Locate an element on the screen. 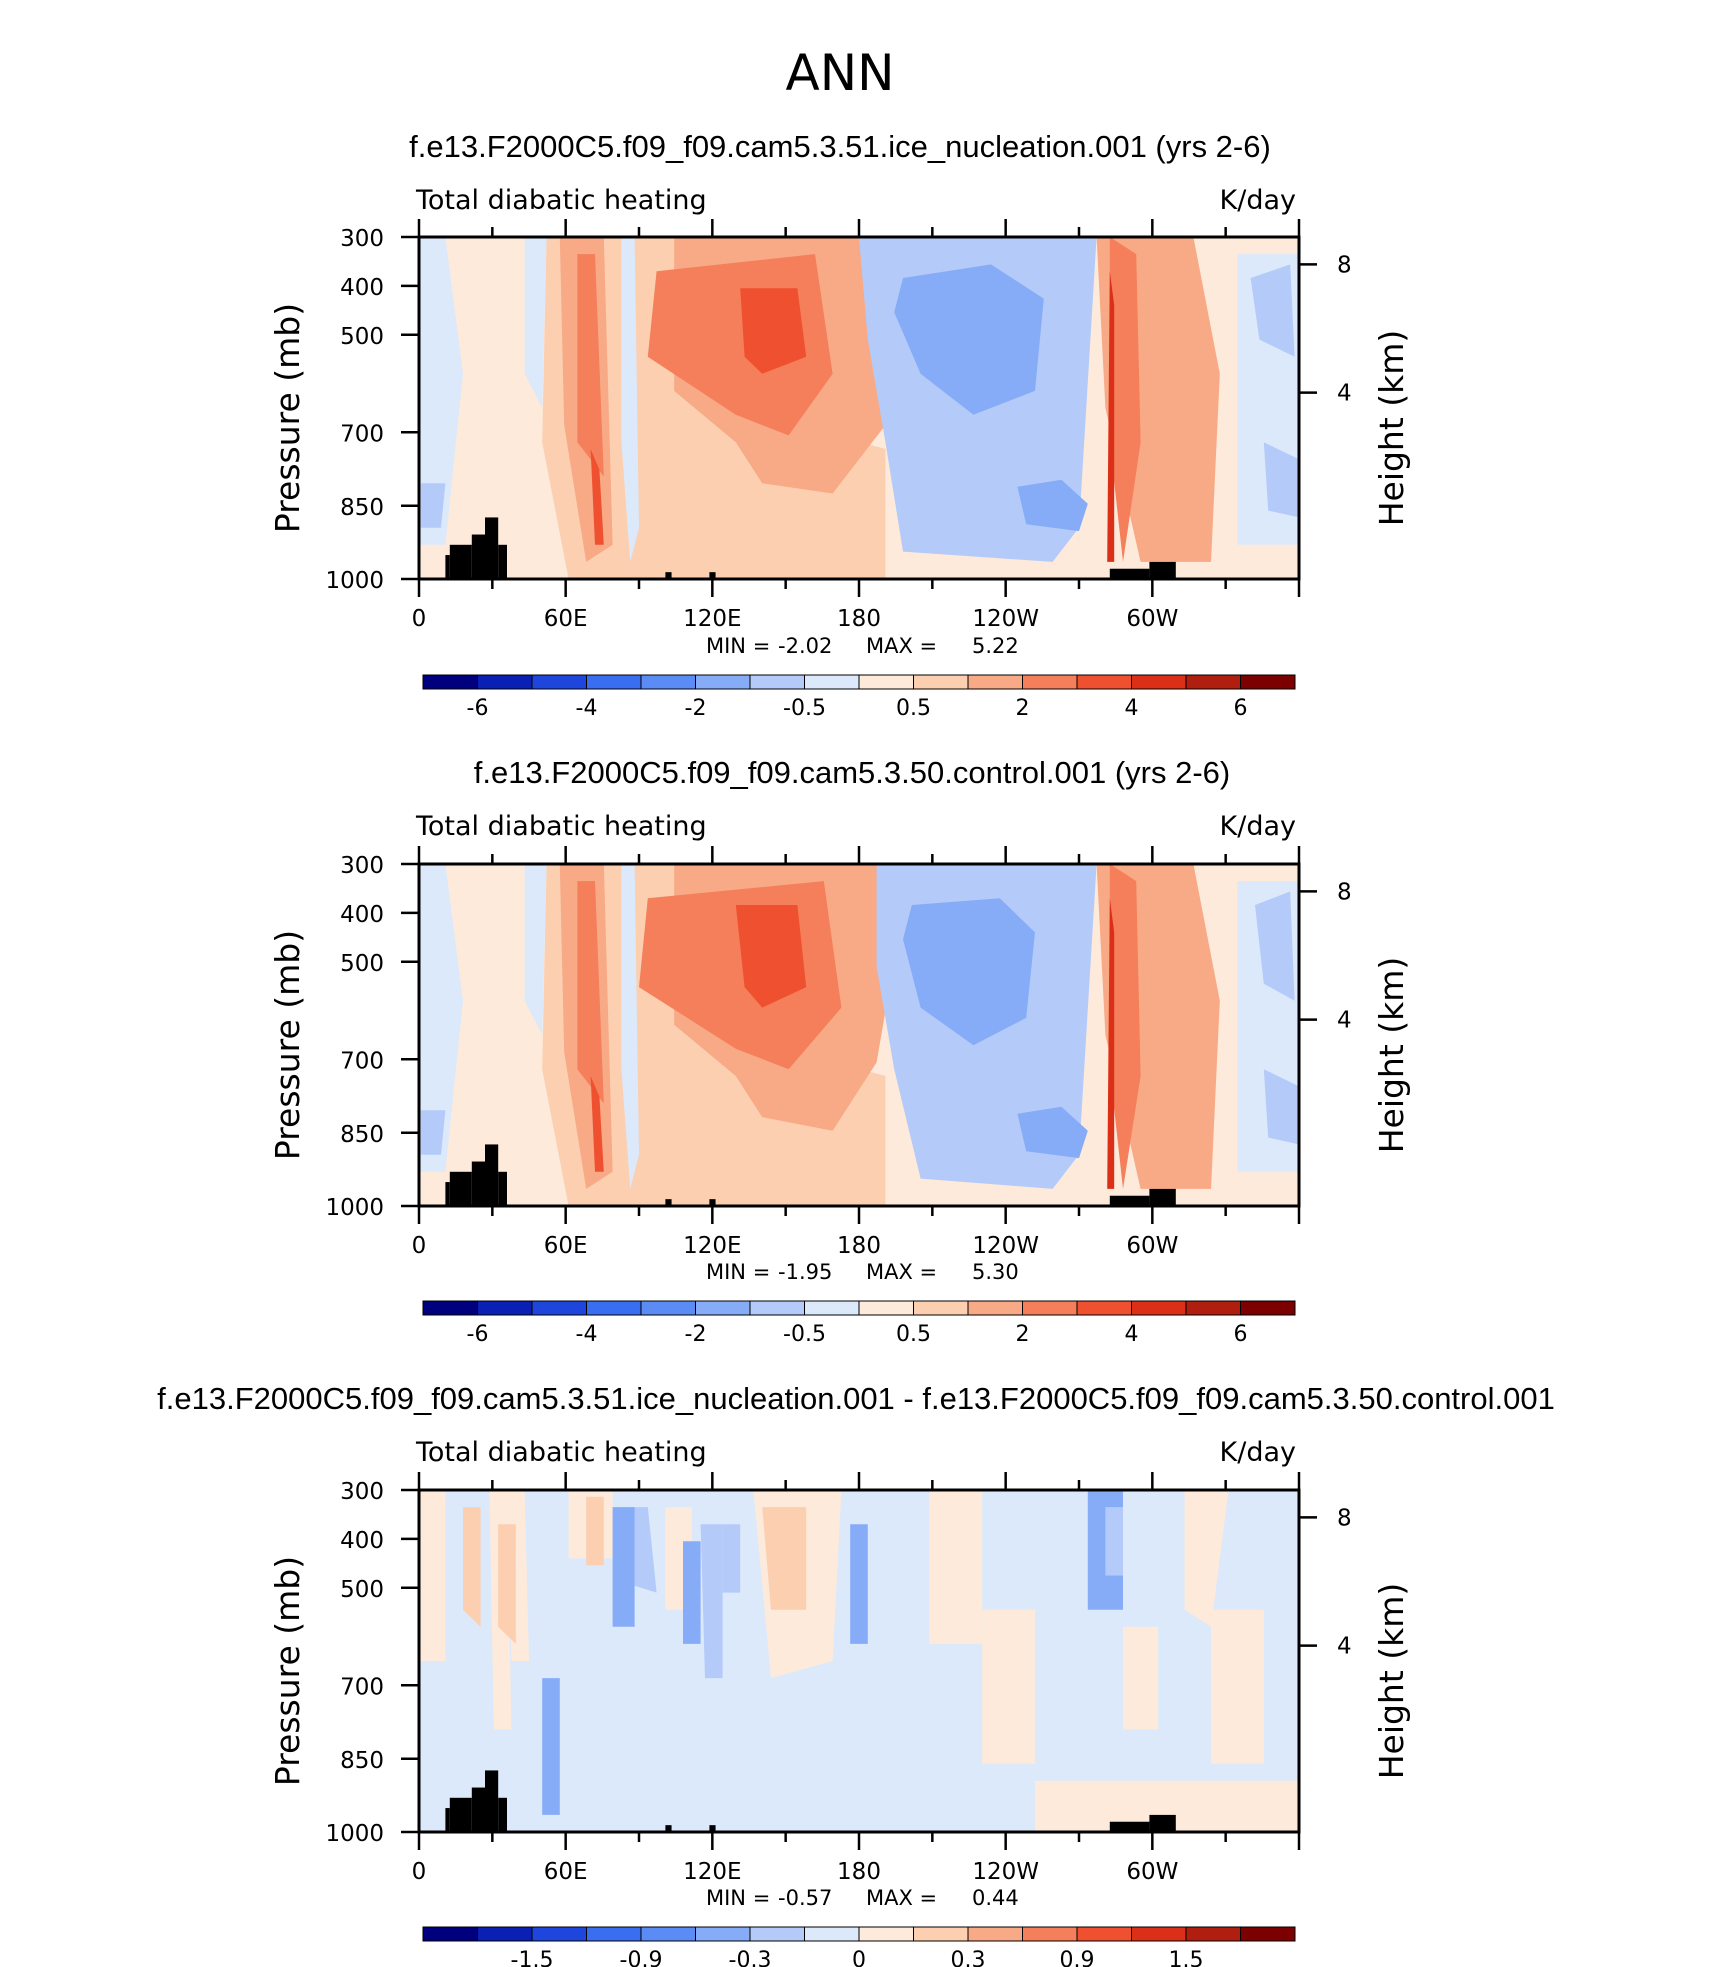  panel-2-max-label: MAX = is located at coordinates (901, 1272).